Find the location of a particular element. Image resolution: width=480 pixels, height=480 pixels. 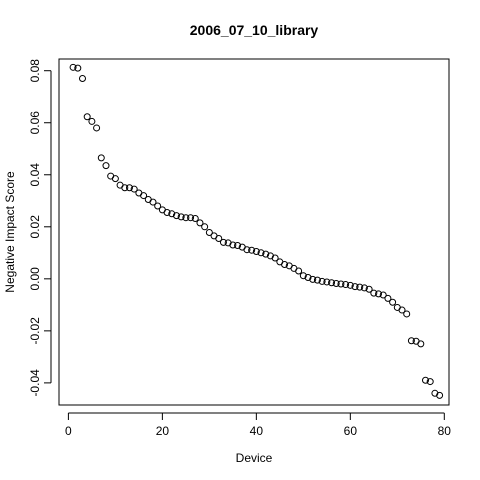

y-tick-label: 0.02 is located at coordinates (35, 227).